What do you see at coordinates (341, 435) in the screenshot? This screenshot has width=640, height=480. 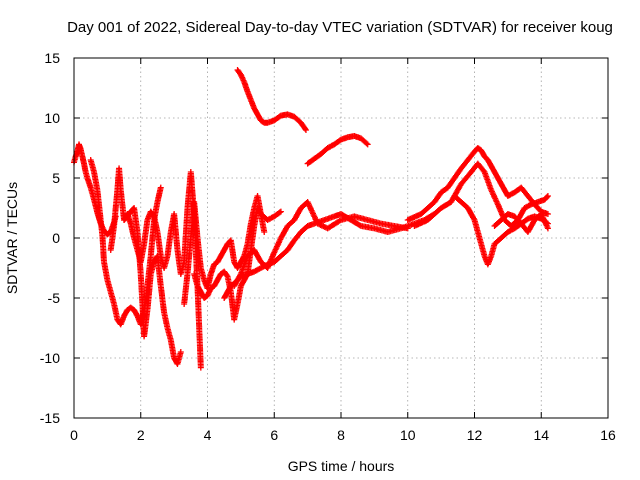 I see `x-tick-label: 8` at bounding box center [341, 435].